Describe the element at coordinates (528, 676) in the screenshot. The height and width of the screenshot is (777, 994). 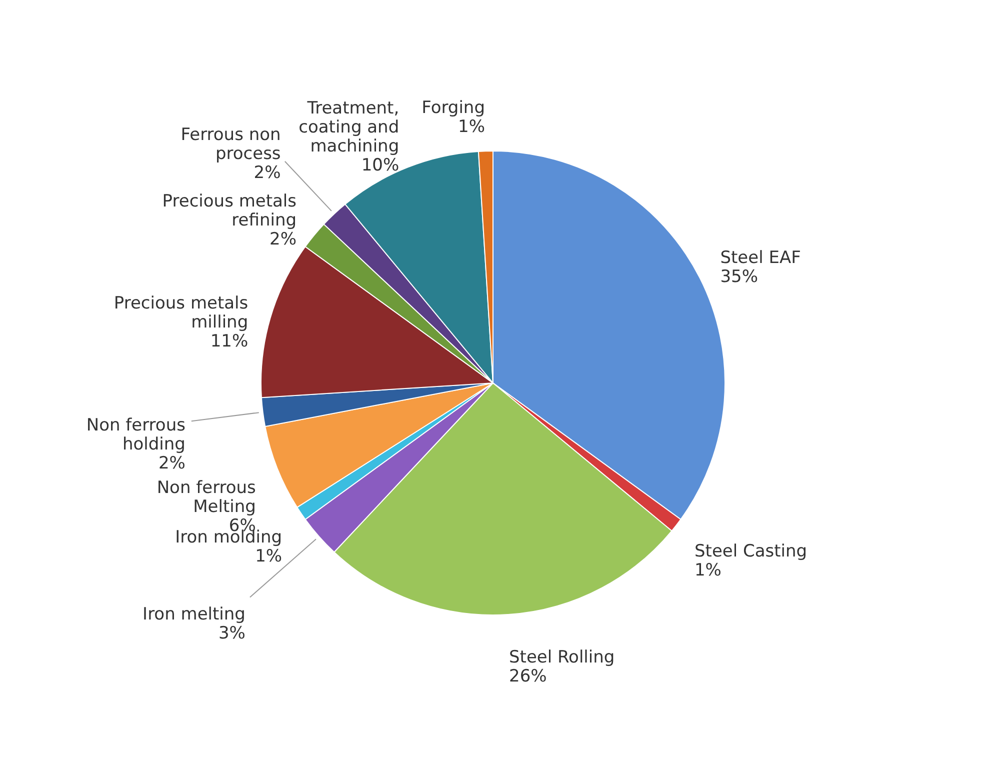
I see `data-label: 26%` at that location.